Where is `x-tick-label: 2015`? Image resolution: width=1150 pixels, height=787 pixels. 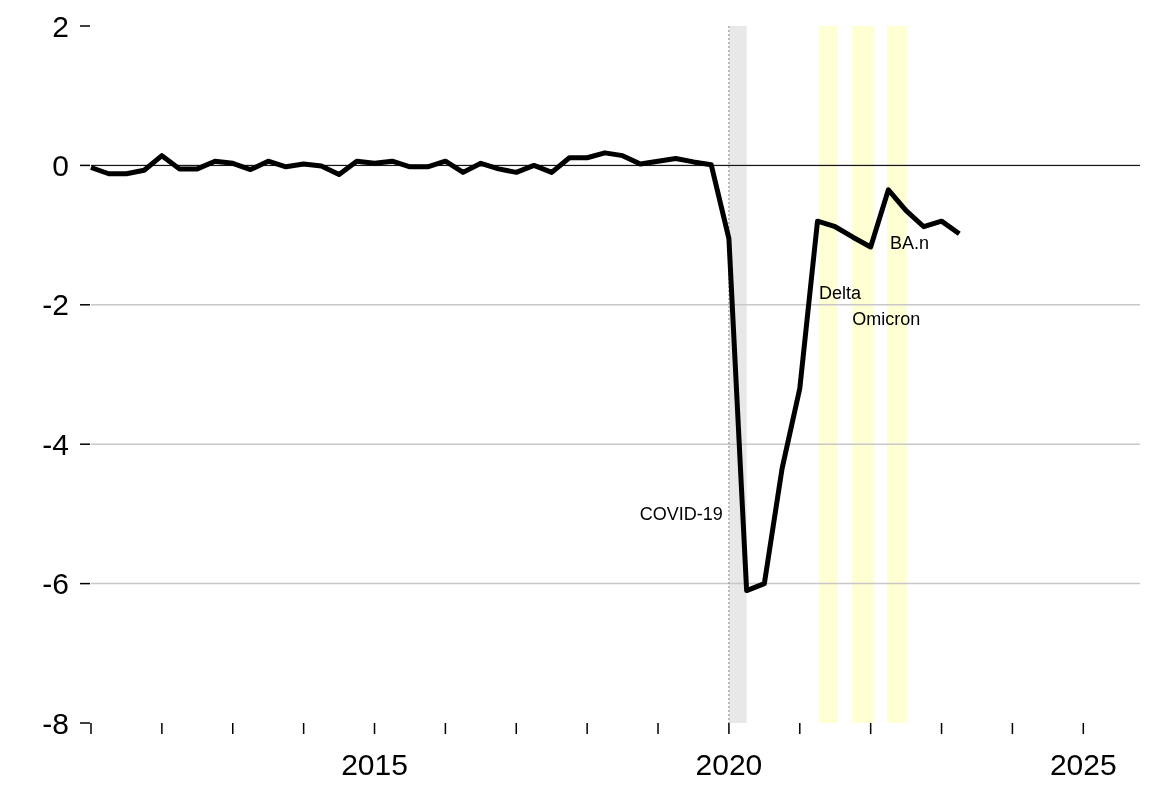 x-tick-label: 2015 is located at coordinates (374, 764).